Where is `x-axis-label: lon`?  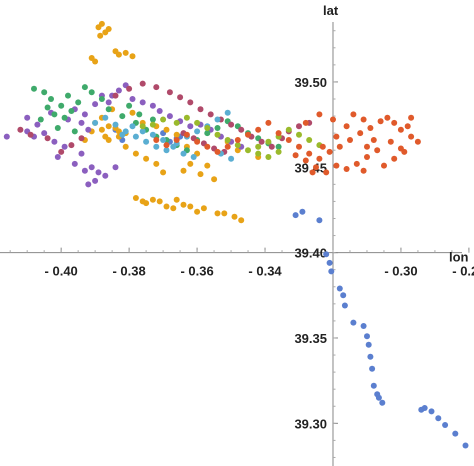
x-axis-label: lon is located at coordinates (459, 257).